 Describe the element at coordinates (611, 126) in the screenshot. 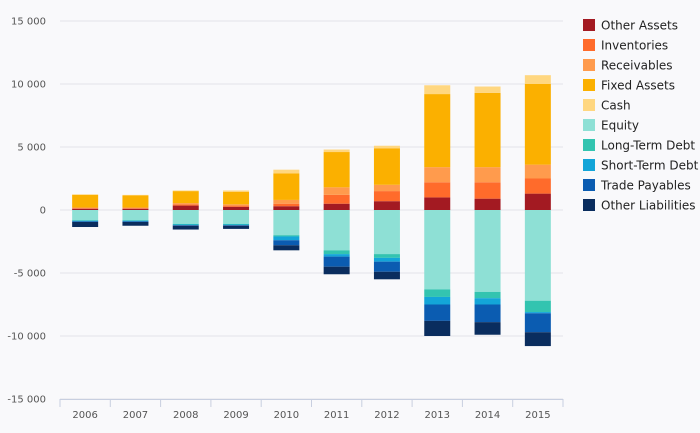

I see `legend-item: Equity` at that location.